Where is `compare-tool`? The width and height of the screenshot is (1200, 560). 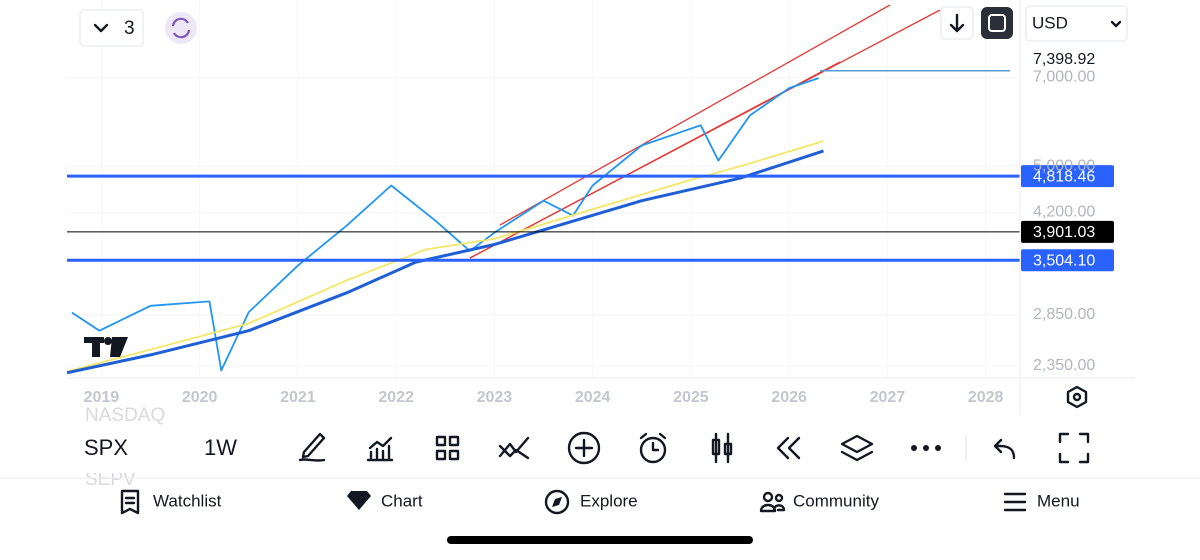 compare-tool is located at coordinates (514, 448).